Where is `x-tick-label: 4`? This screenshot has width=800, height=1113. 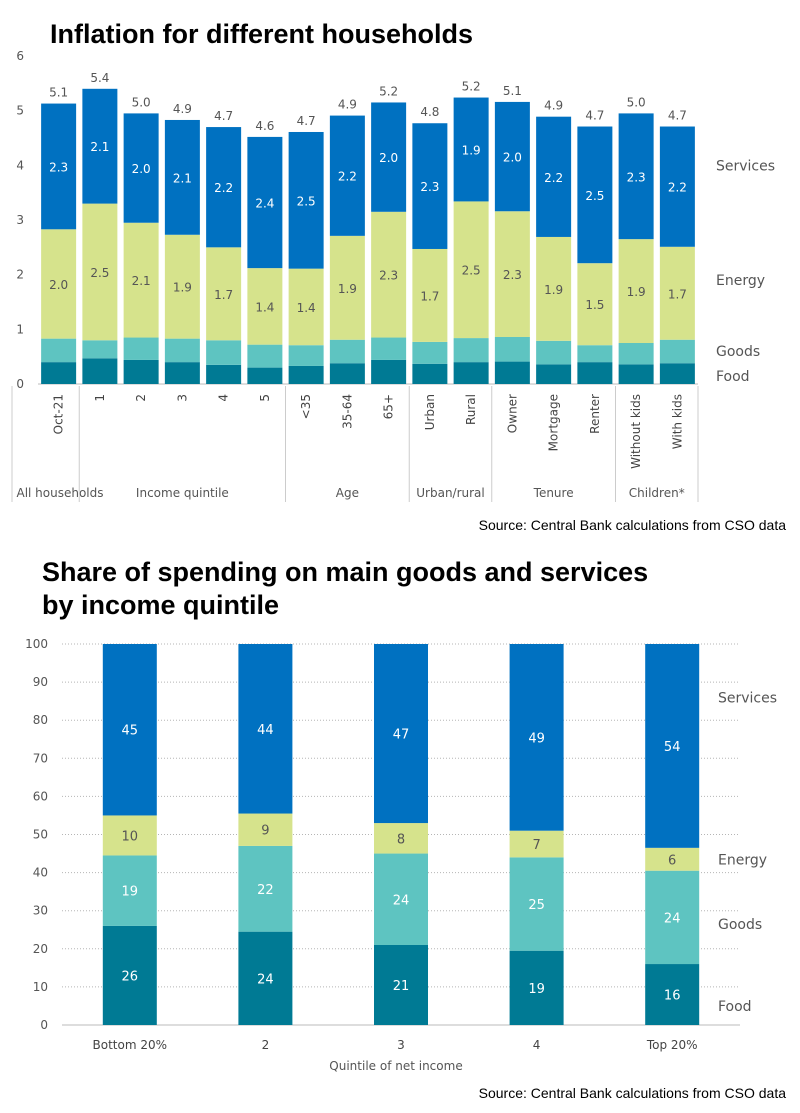 x-tick-label: 4 is located at coordinates (537, 1045).